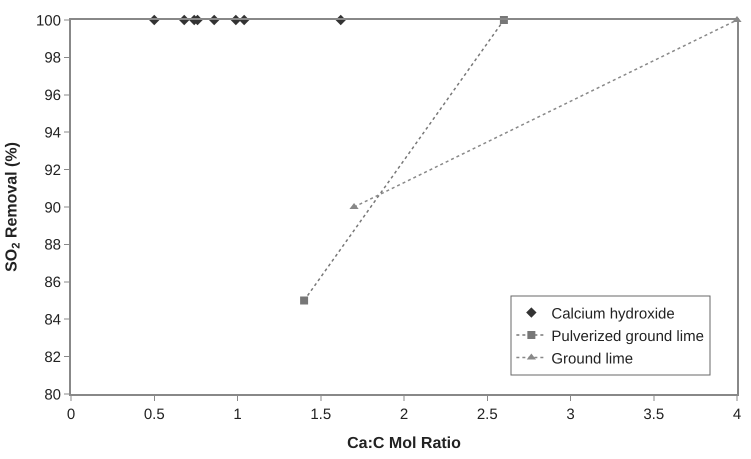 The width and height of the screenshot is (751, 459). I want to click on x-axis-title: Ca:C Mol Ratio, so click(404, 443).